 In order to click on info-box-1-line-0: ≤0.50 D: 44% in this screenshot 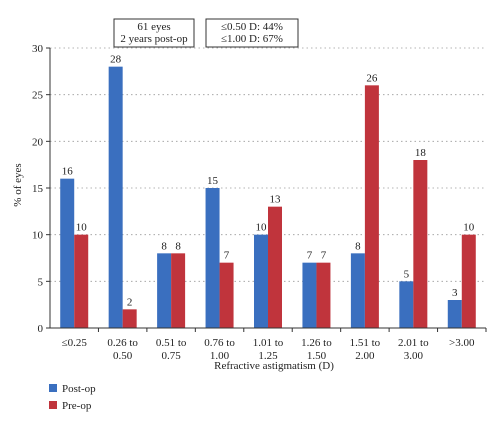, I will do `click(252, 27)`.